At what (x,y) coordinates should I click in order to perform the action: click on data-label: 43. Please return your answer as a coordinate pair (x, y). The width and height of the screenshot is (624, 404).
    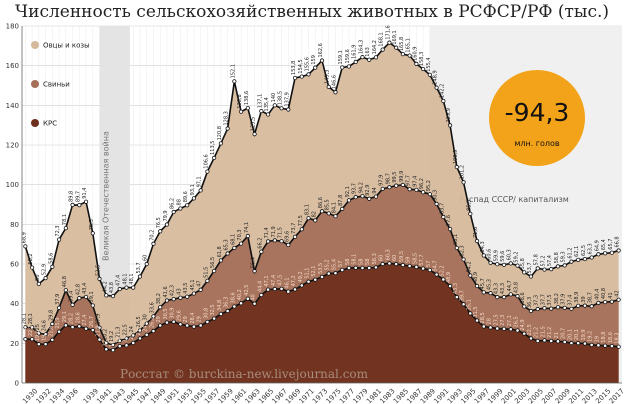
    Looking at the image, I should click on (179, 291).